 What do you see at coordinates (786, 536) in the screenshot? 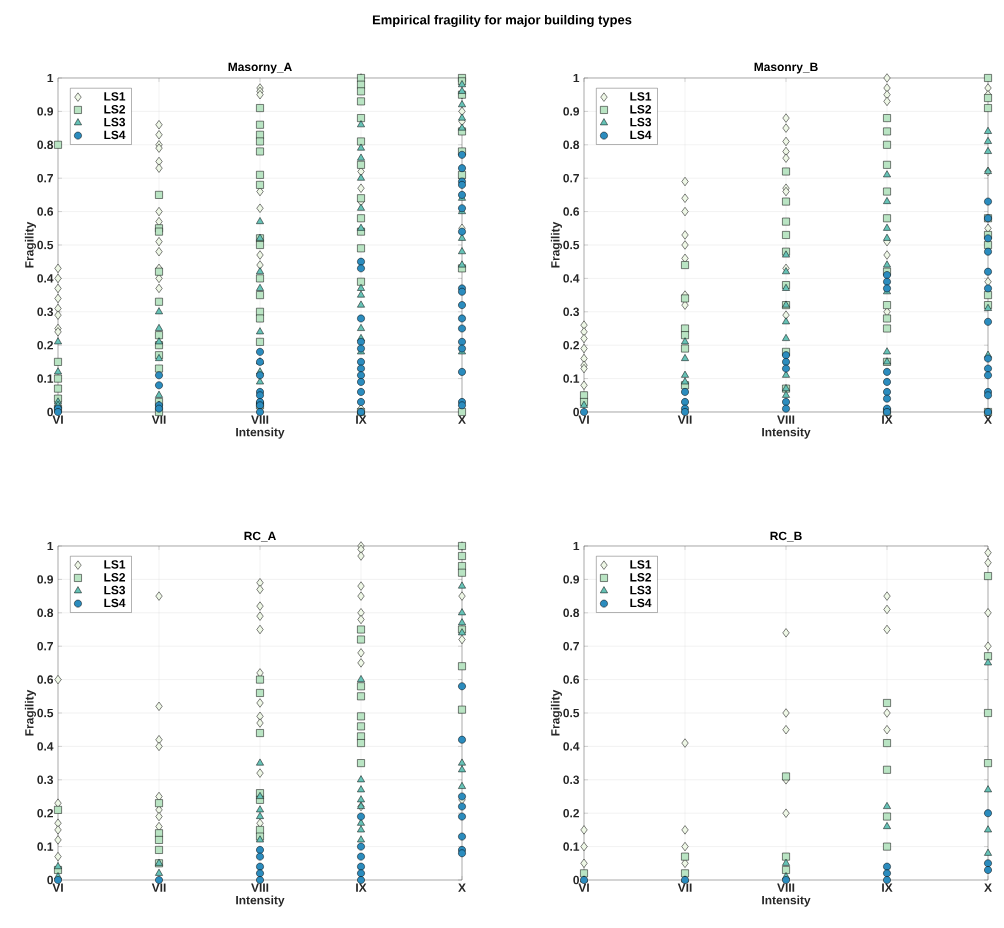
I see `chart-title: RC_B` at bounding box center [786, 536].